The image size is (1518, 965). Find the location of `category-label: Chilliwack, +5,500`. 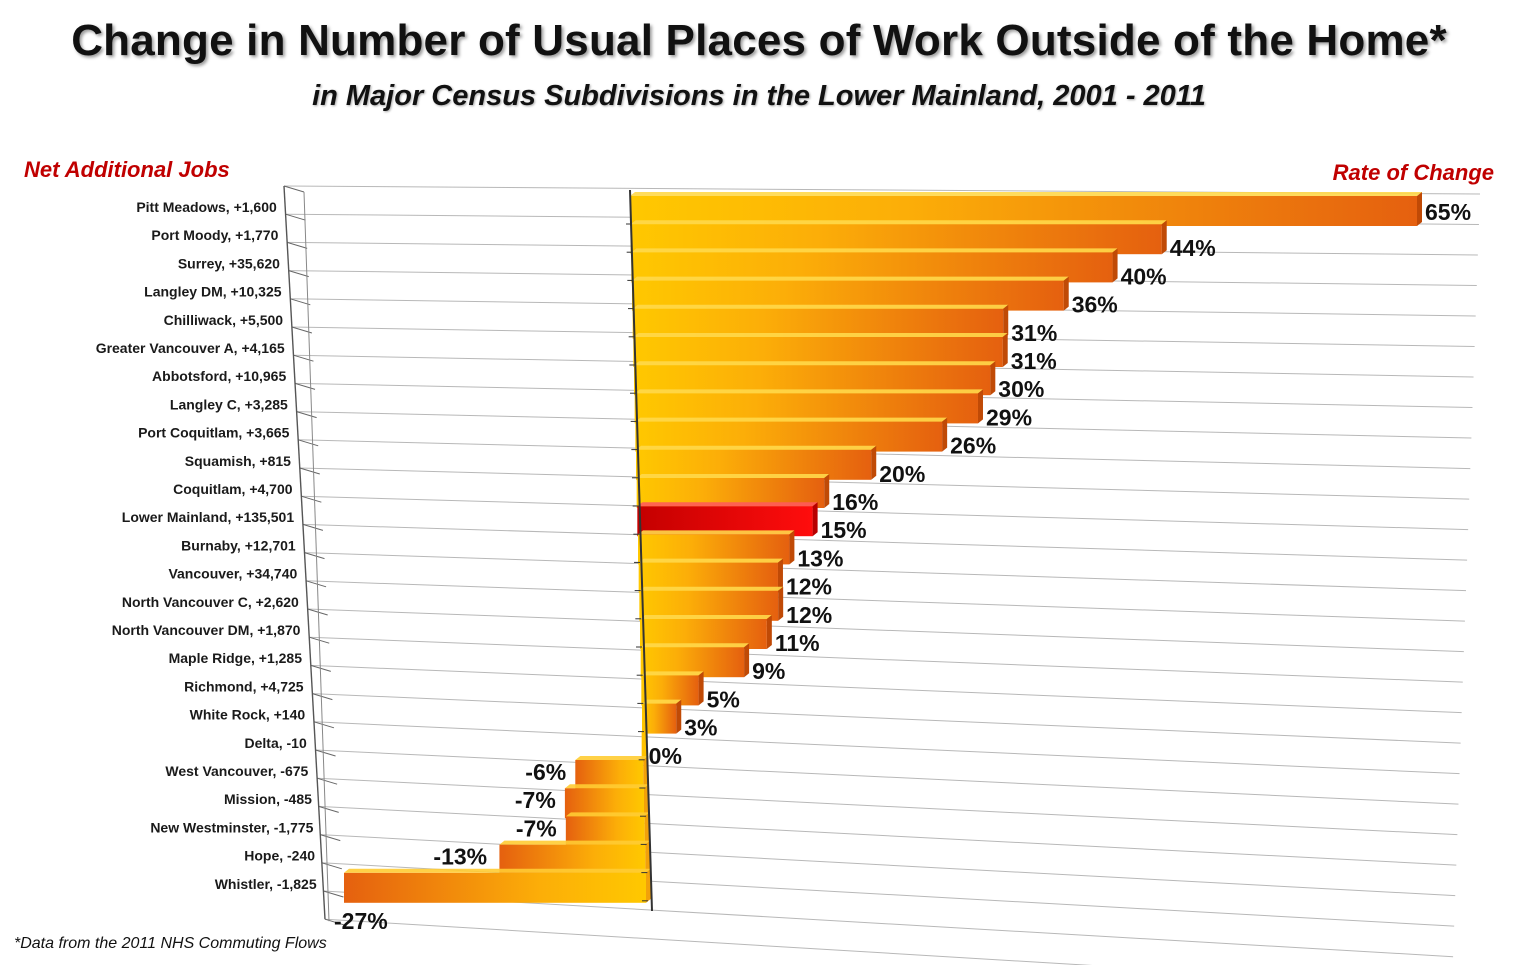

category-label: Chilliwack, +5,500 is located at coordinates (224, 320).